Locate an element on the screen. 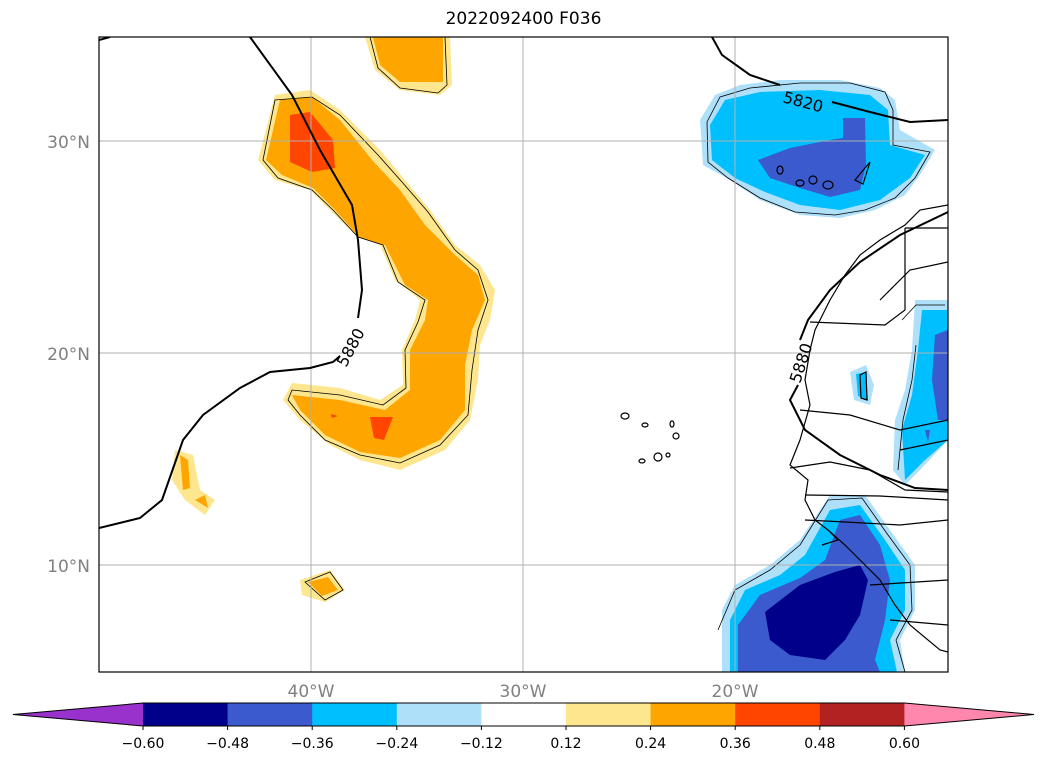 The image size is (1047, 765). longitude-labels: 40°W 30°W 20°W is located at coordinates (523, 692).